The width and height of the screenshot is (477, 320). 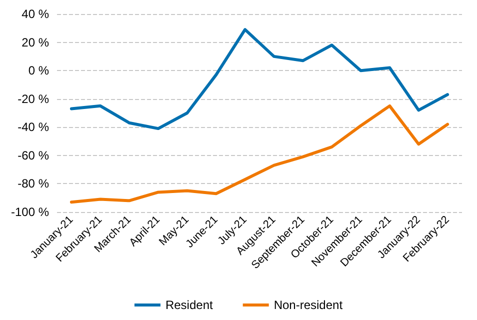 What do you see at coordinates (34, 155) in the screenshot?
I see `y-tick-label: -60 %` at bounding box center [34, 155].